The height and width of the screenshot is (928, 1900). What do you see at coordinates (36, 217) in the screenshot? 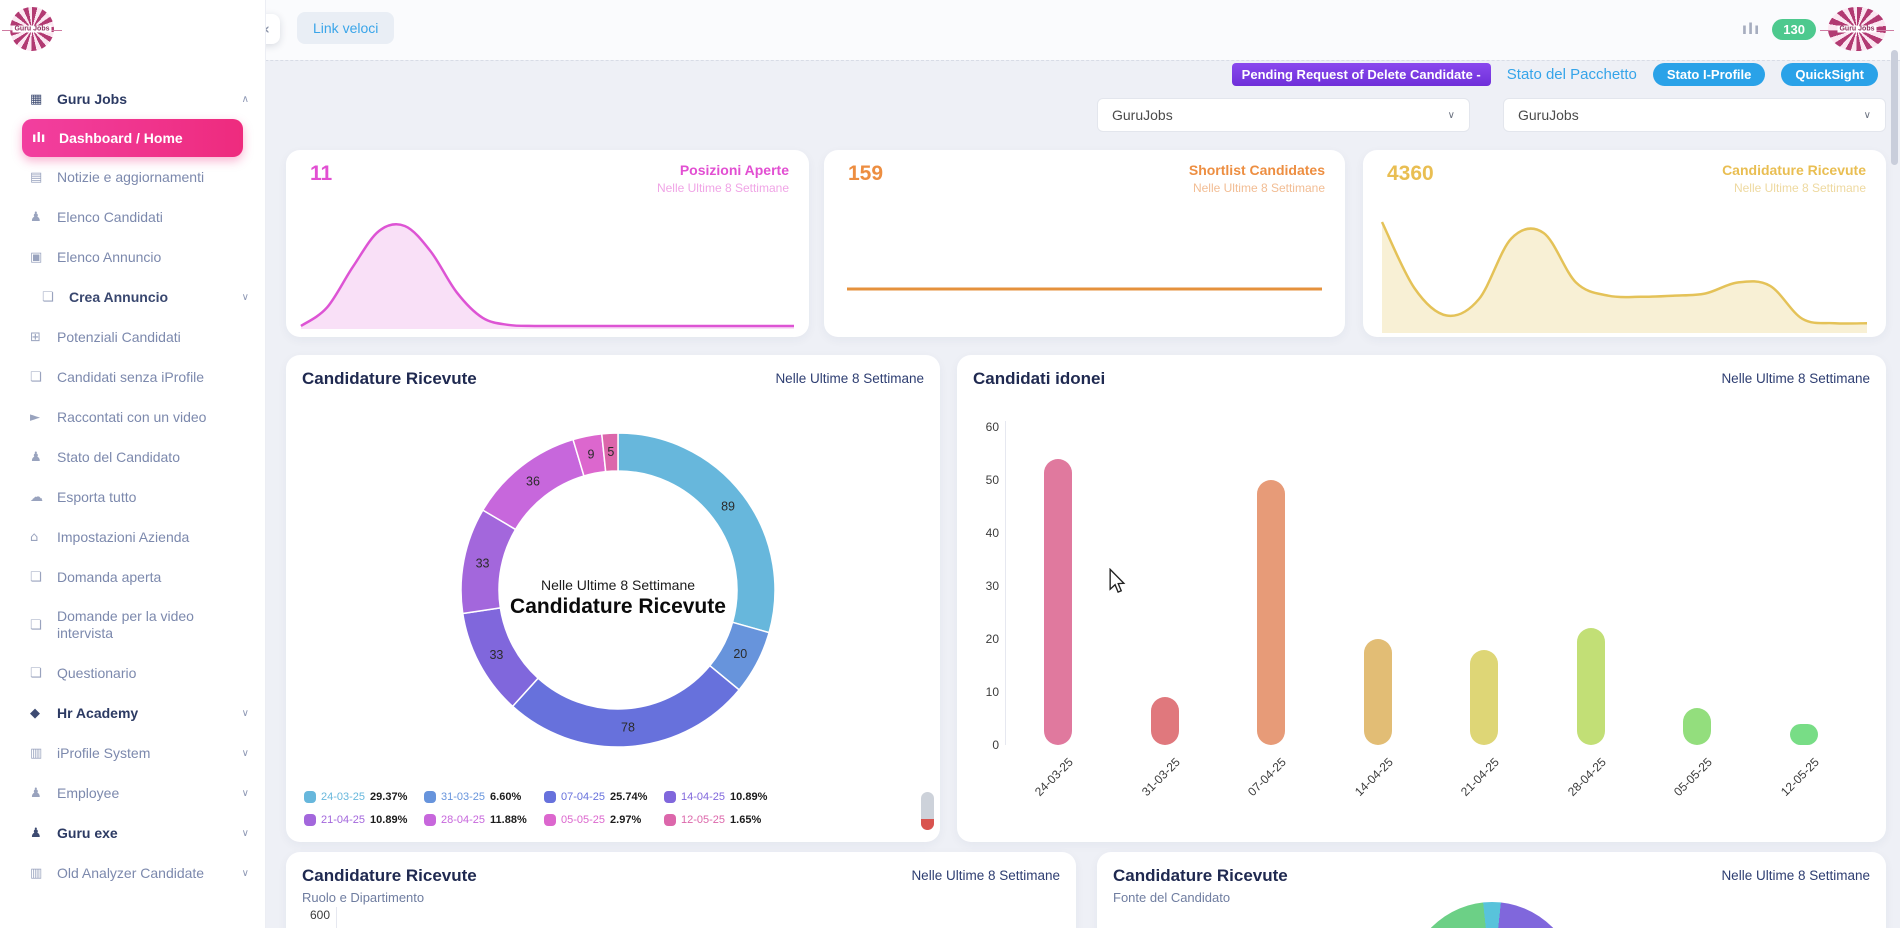
I see `users-icon: ♟` at bounding box center [36, 217].